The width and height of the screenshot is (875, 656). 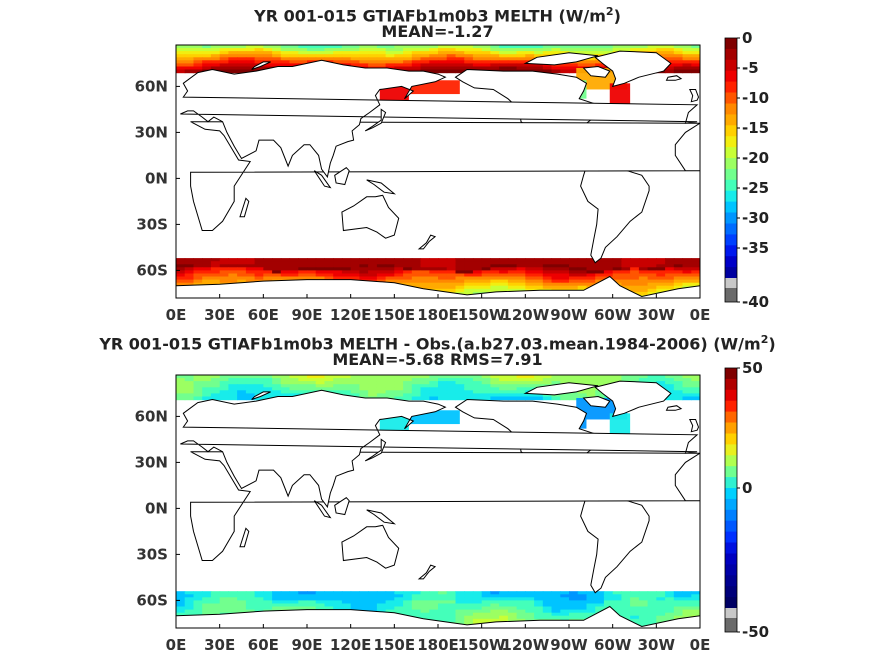 What do you see at coordinates (617, 16) in the screenshot?
I see `top-chart-title-end: )` at bounding box center [617, 16].